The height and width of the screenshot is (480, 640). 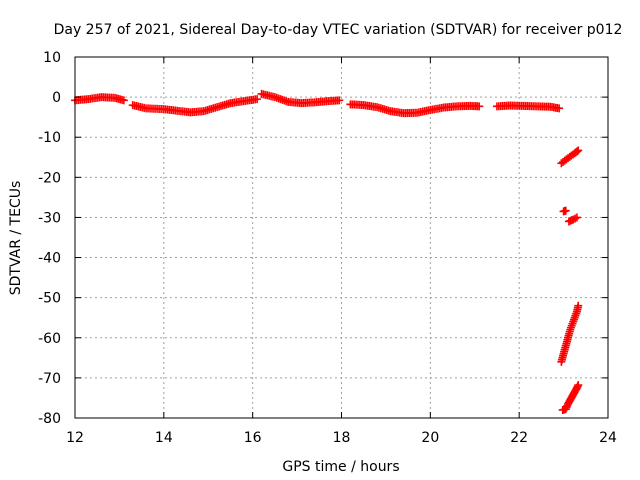 What do you see at coordinates (49, 178) in the screenshot?
I see `y-tick-label: -20` at bounding box center [49, 178].